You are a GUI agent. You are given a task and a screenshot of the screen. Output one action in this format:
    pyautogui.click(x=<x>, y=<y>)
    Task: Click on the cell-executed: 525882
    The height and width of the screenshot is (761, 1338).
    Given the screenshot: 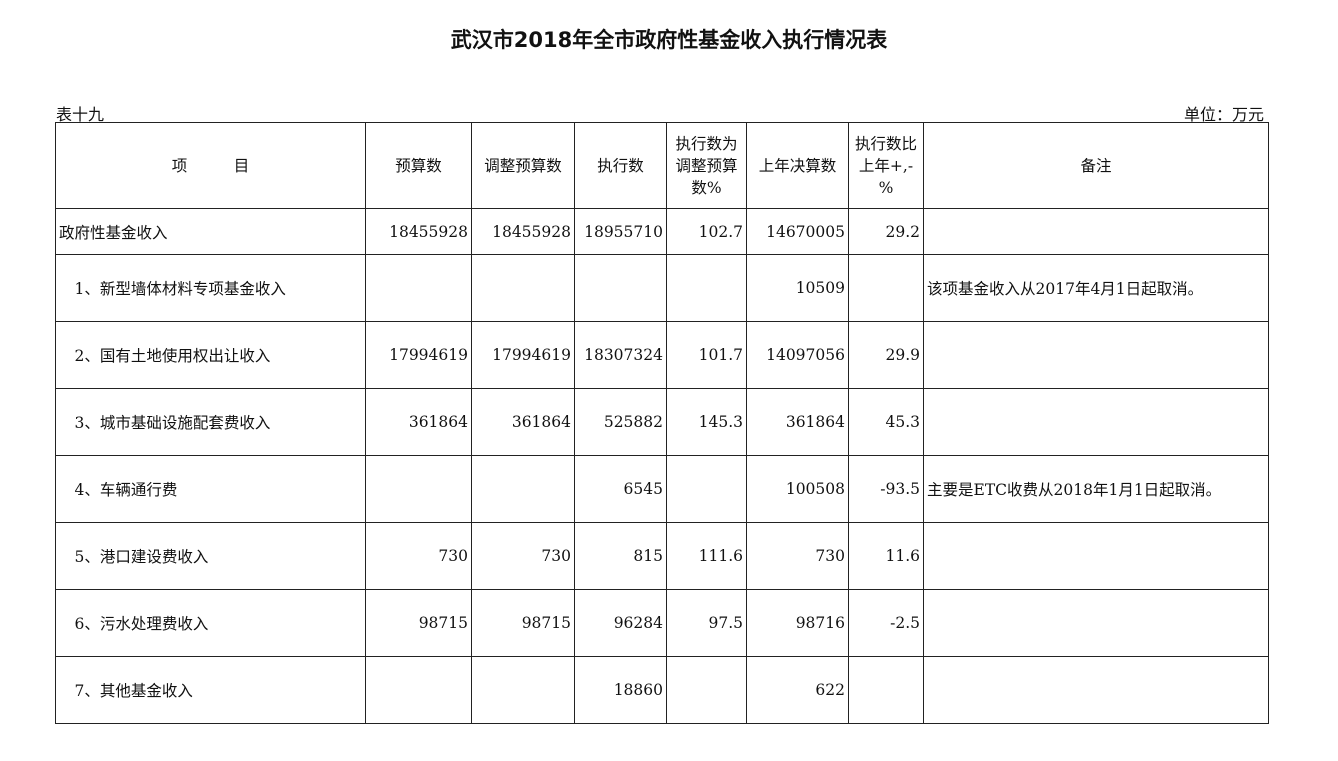 What is the action you would take?
    pyautogui.click(x=620, y=422)
    